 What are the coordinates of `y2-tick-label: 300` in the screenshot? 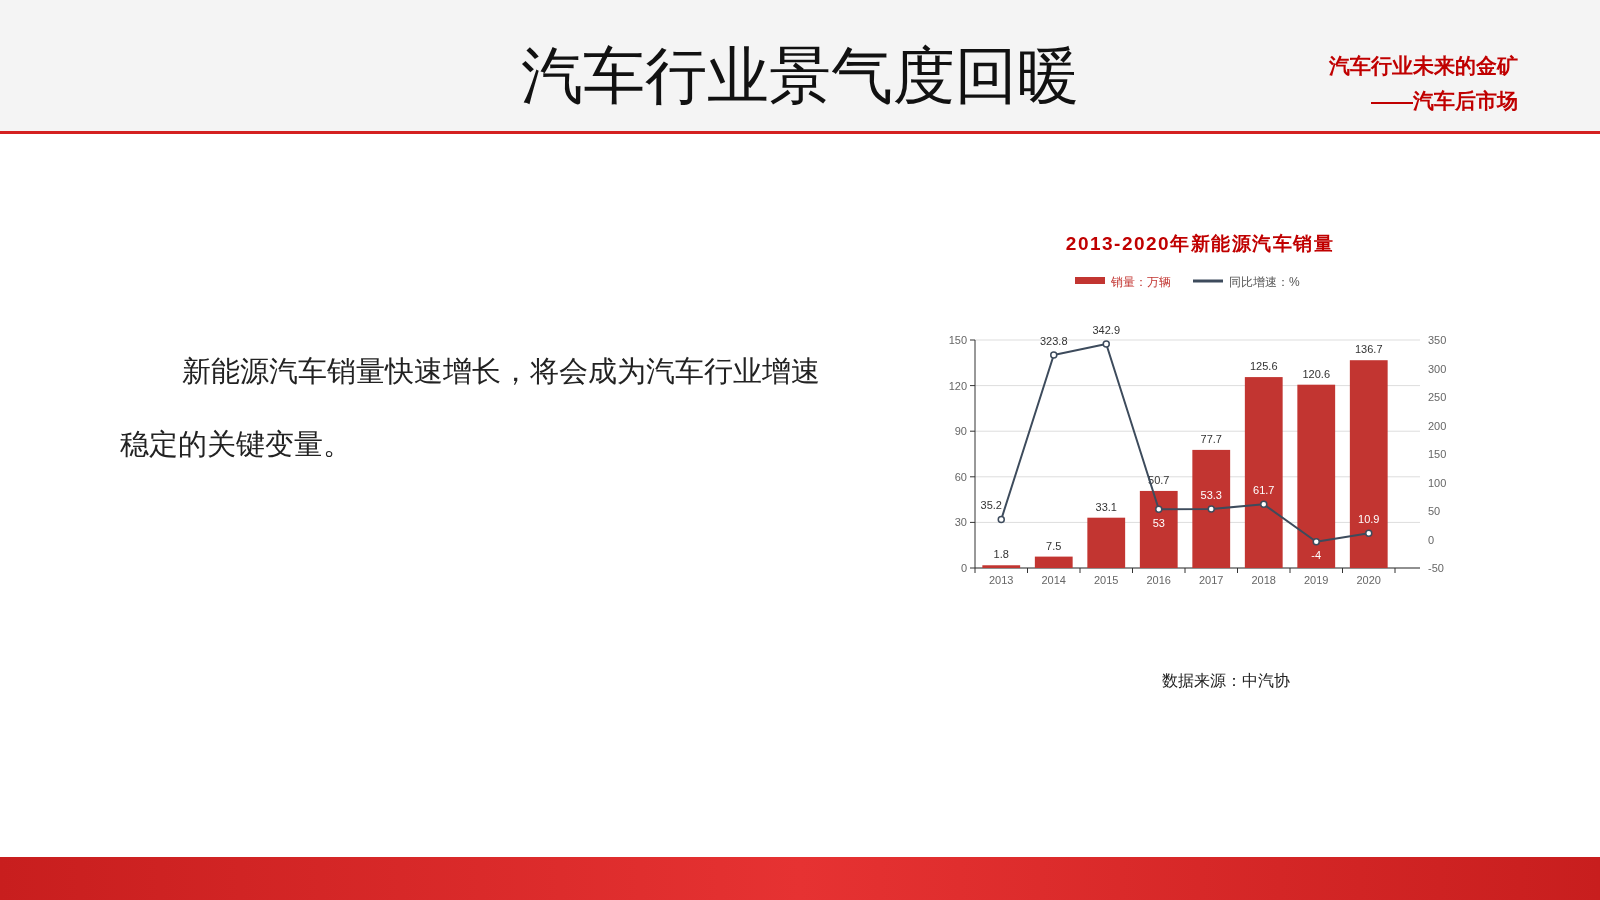 It's located at (1437, 368).